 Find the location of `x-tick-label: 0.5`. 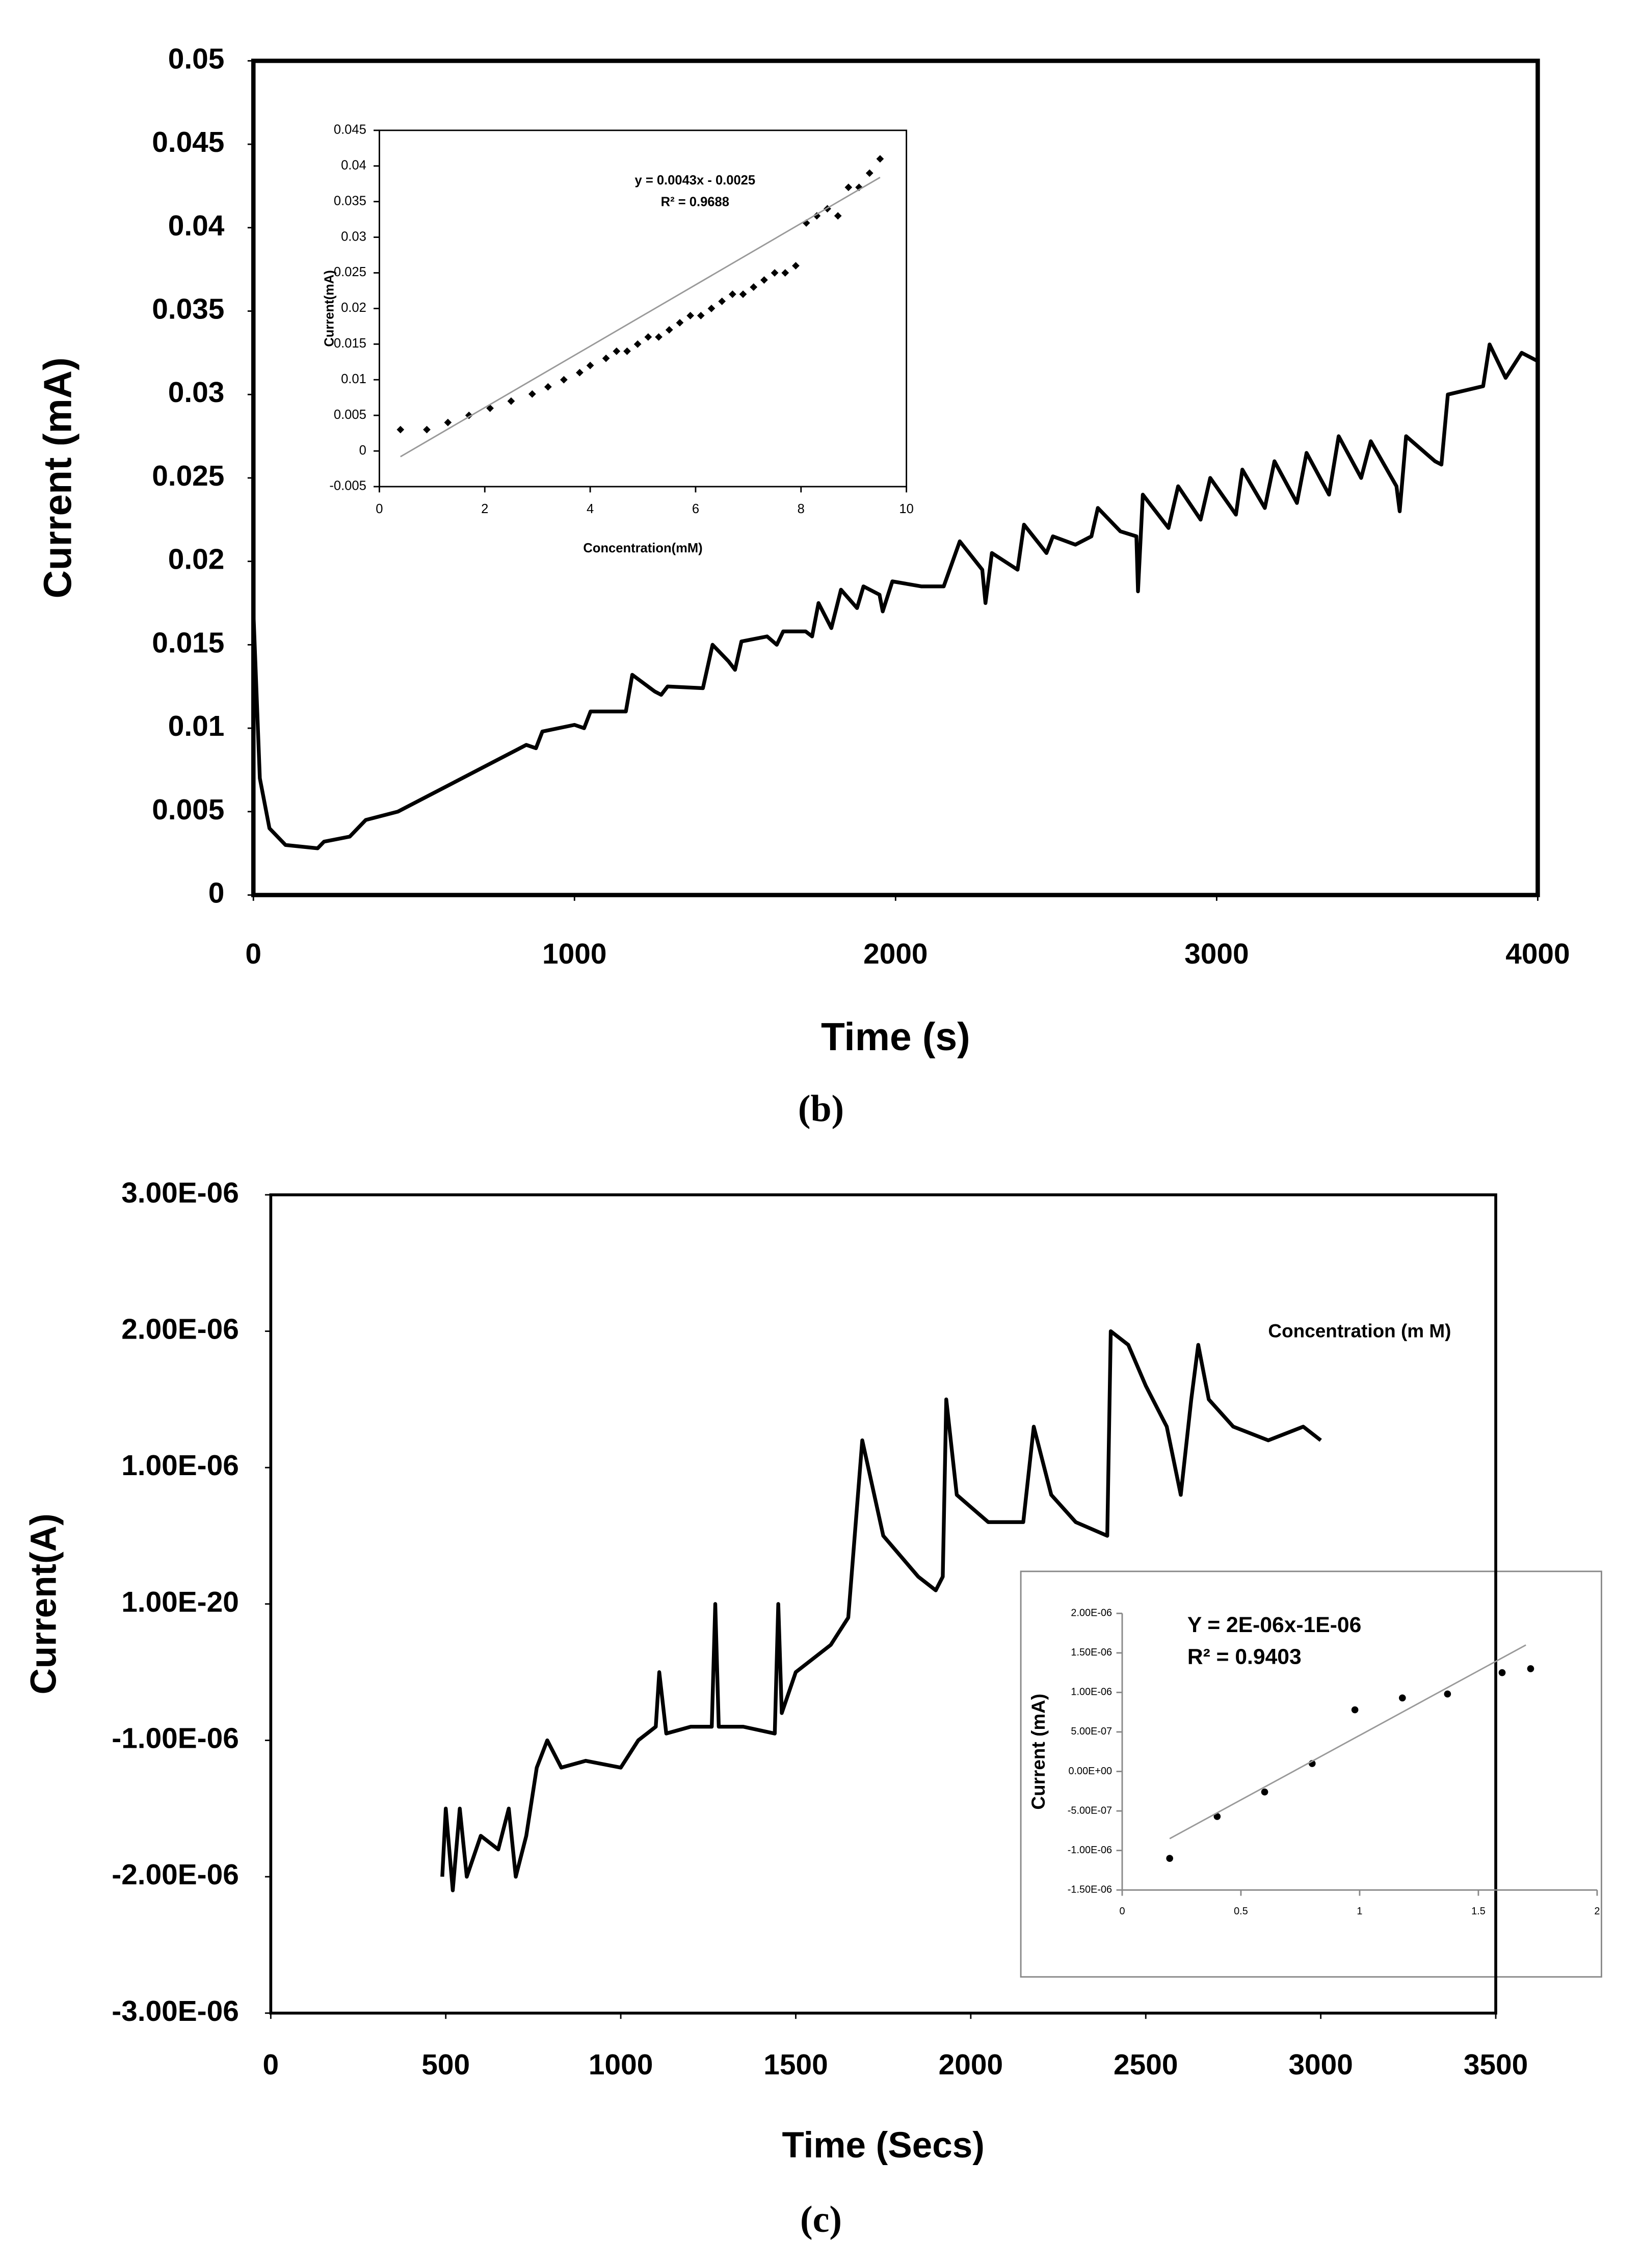

x-tick-label: 0.5 is located at coordinates (1241, 1912).